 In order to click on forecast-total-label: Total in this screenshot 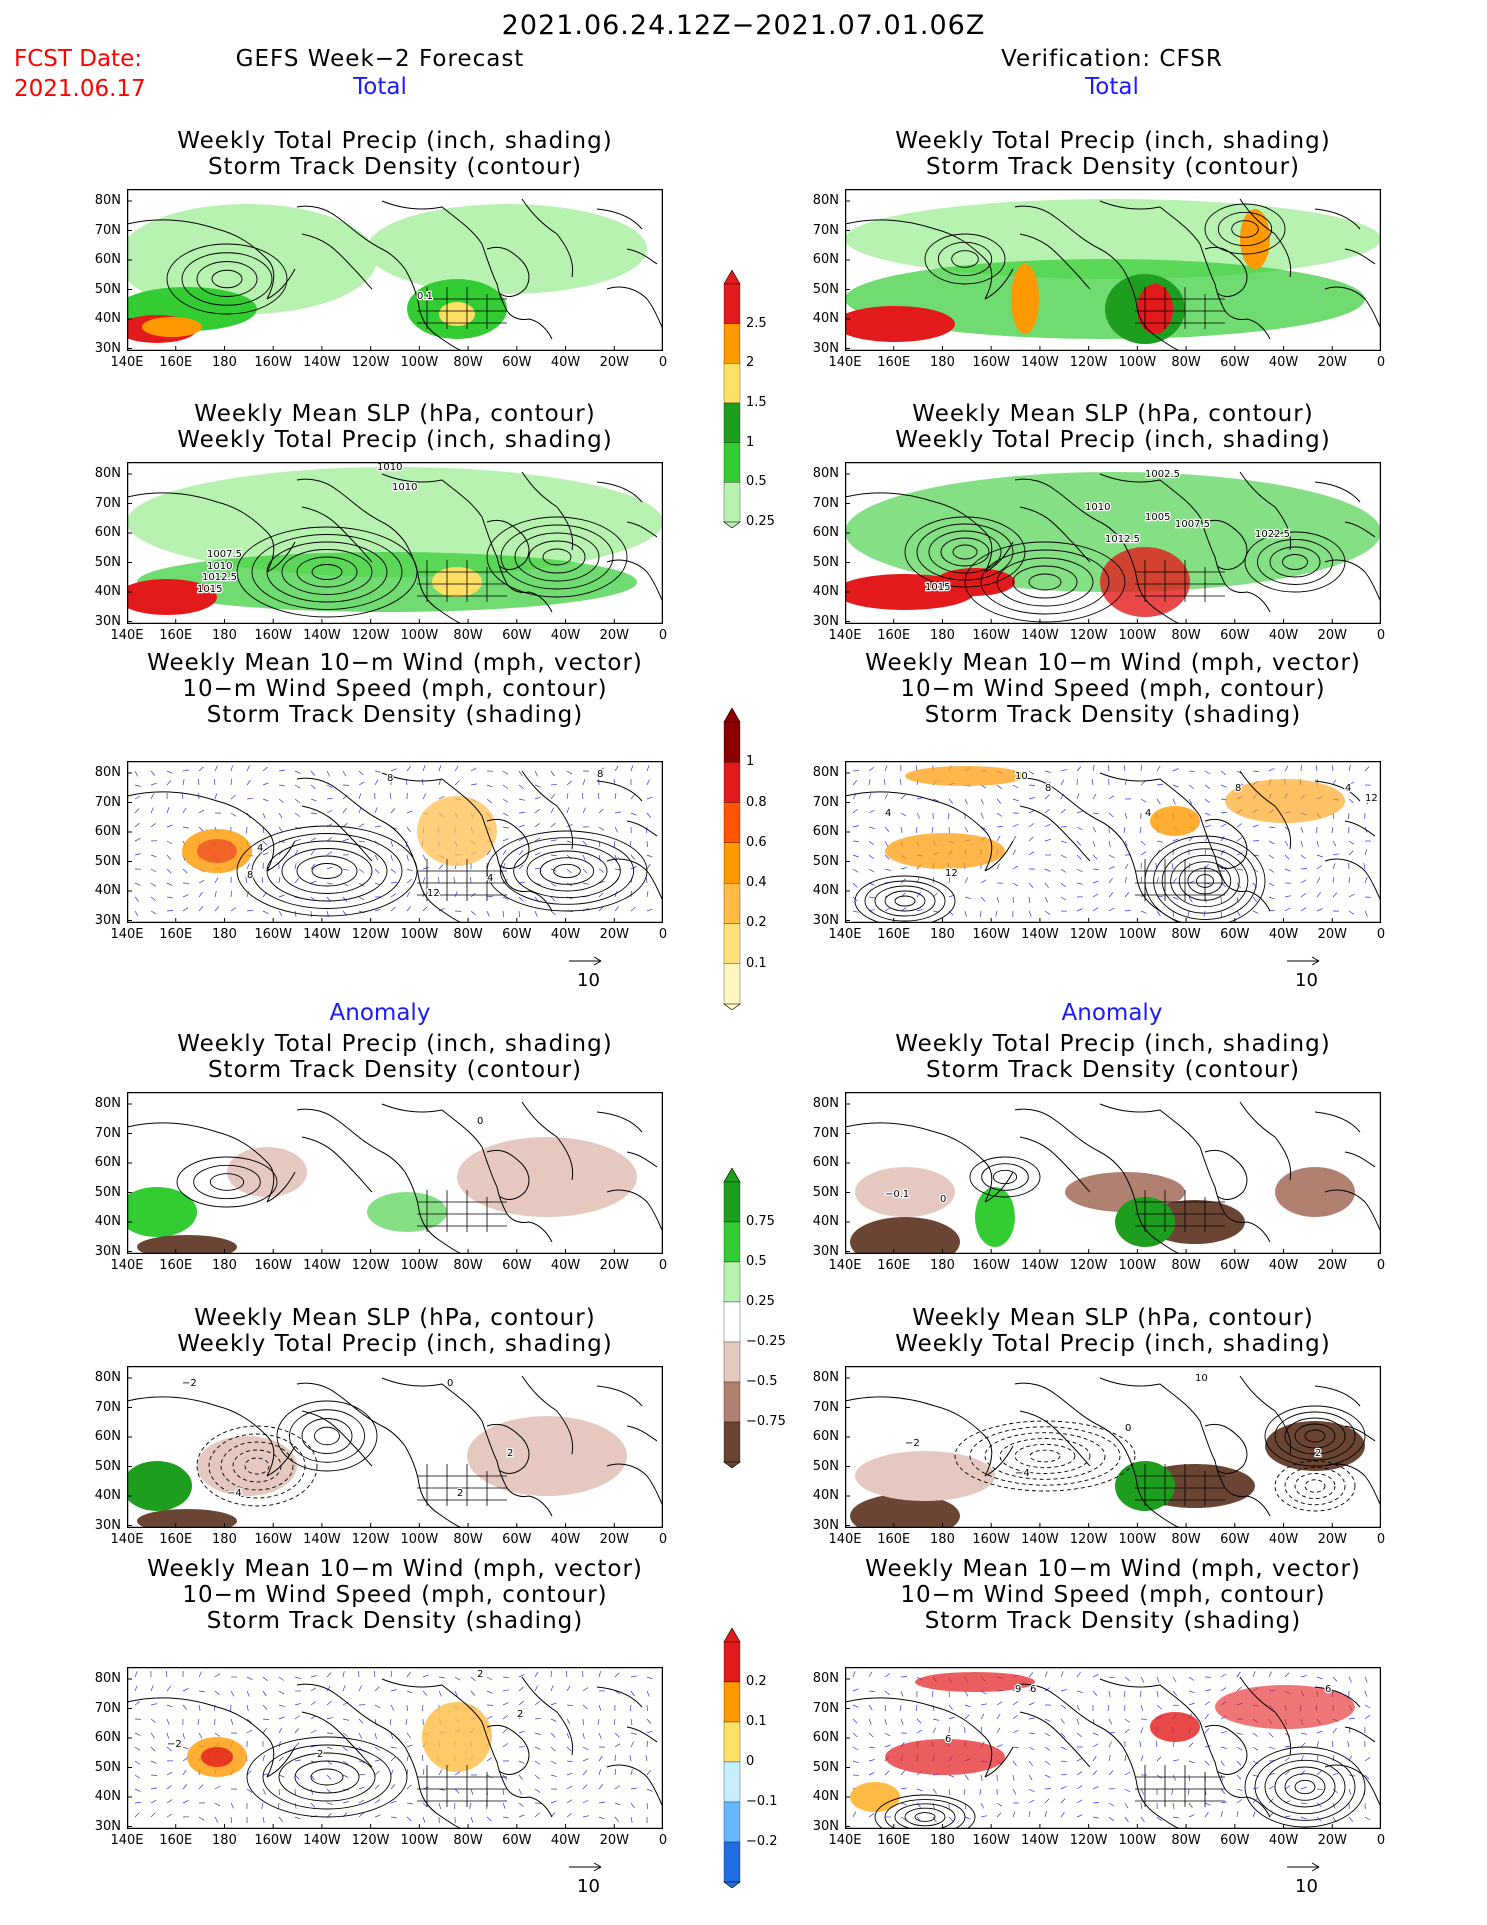, I will do `click(380, 87)`.